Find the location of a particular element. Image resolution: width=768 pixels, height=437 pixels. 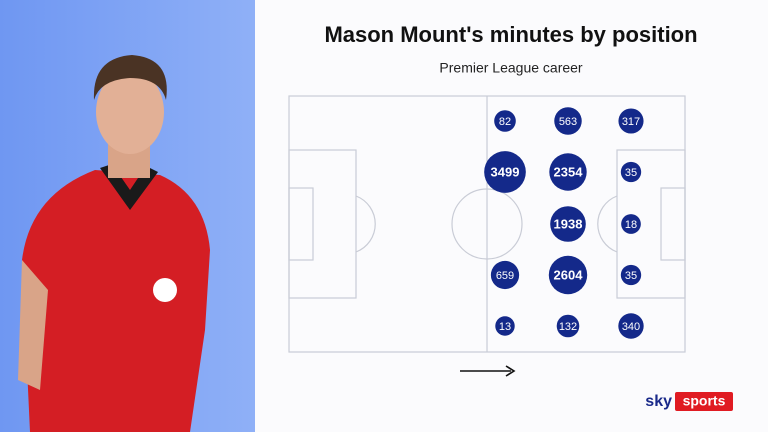

bubble-label: 340 is located at coordinates (631, 327).